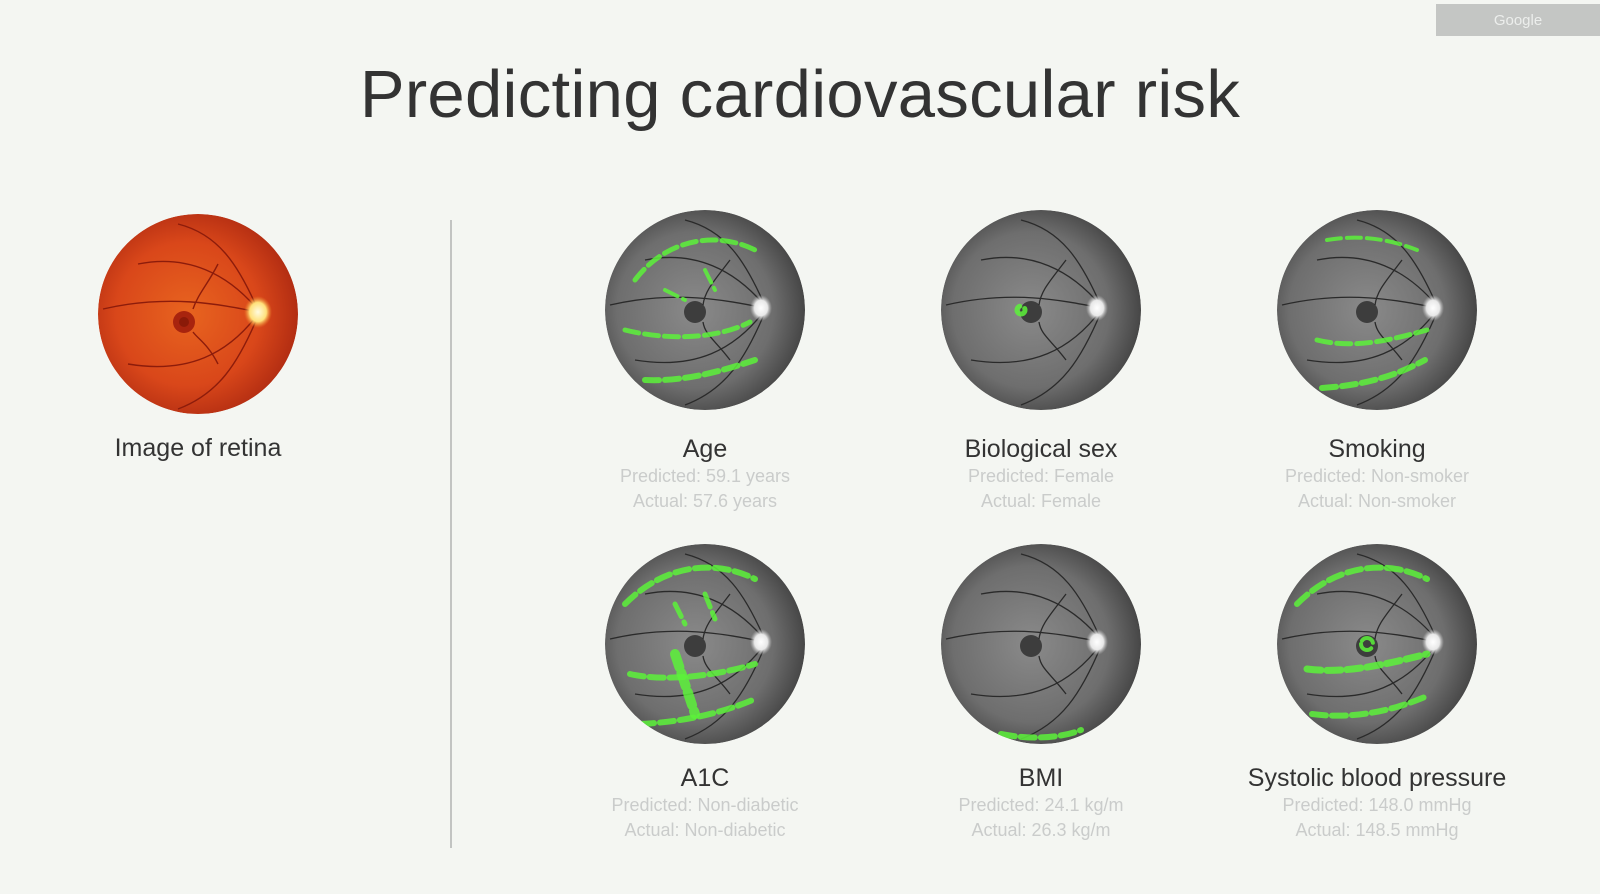  Describe the element at coordinates (1377, 501) in the screenshot. I see `actual-value: Actual: Non-smoker` at that location.